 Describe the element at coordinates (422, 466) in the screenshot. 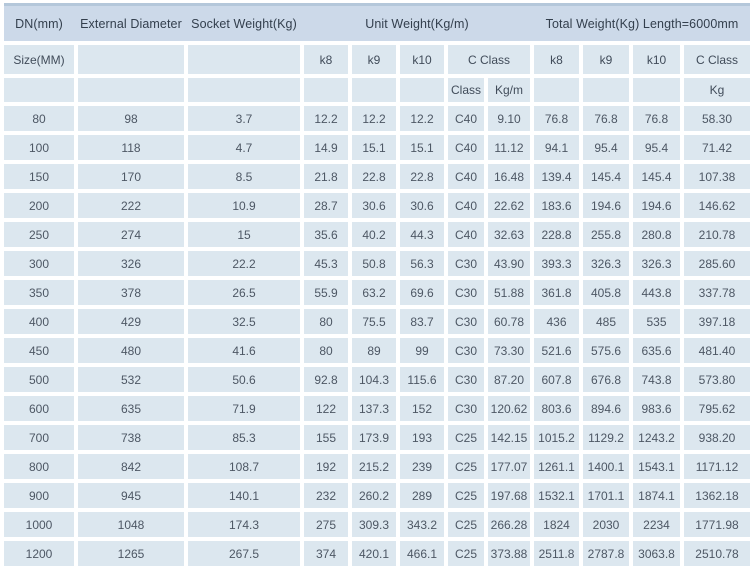

I see `cell-unit-k10: 239` at that location.